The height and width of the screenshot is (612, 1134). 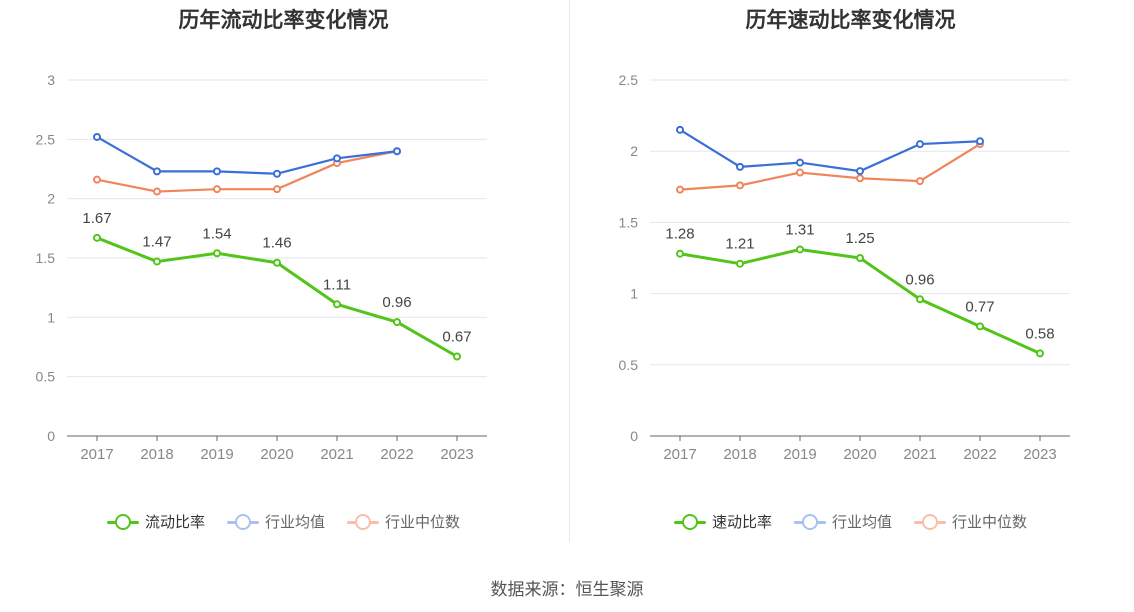 I want to click on data-label: 0.77, so click(x=979, y=306).